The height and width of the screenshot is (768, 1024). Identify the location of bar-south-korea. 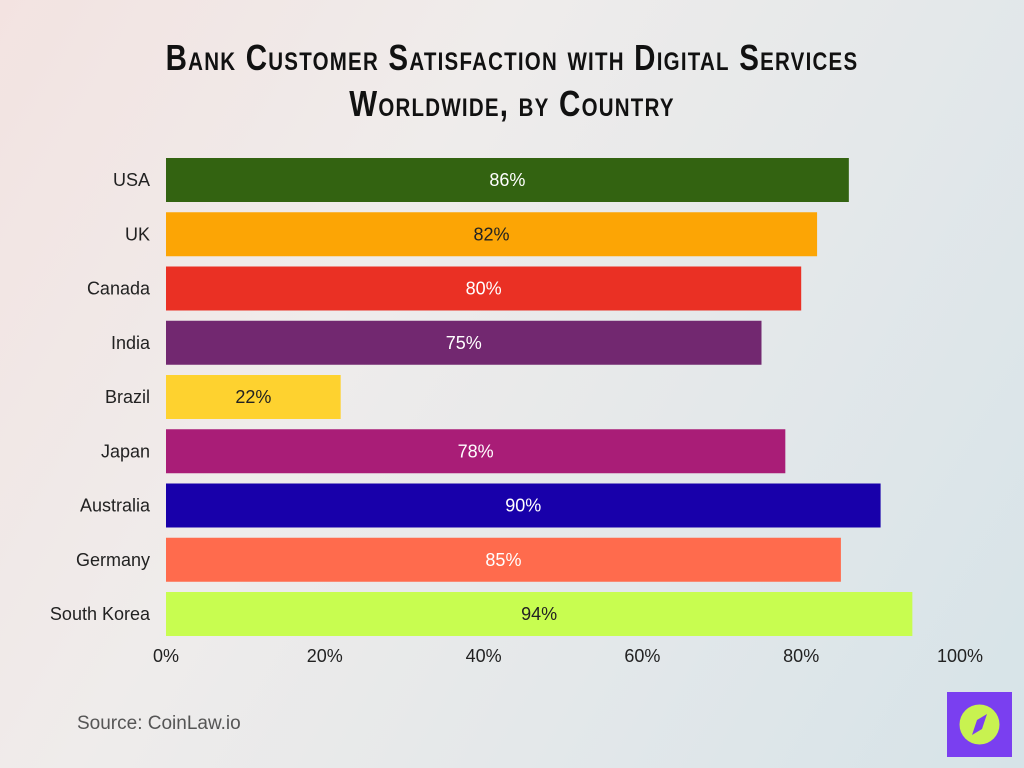
(539, 614).